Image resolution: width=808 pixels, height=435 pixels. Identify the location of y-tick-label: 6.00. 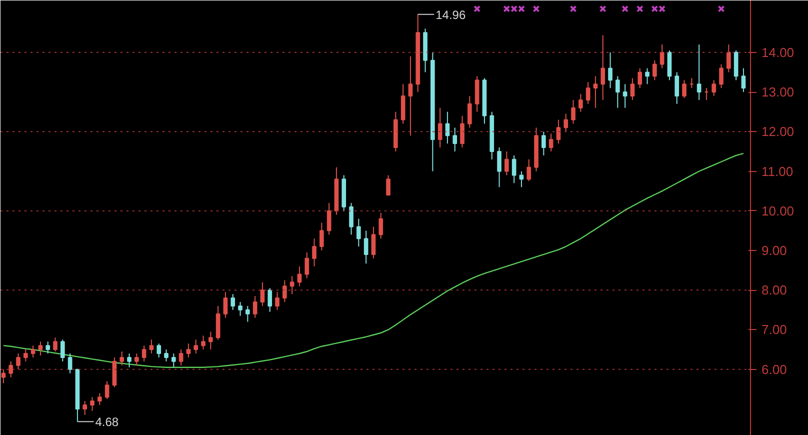
(774, 369).